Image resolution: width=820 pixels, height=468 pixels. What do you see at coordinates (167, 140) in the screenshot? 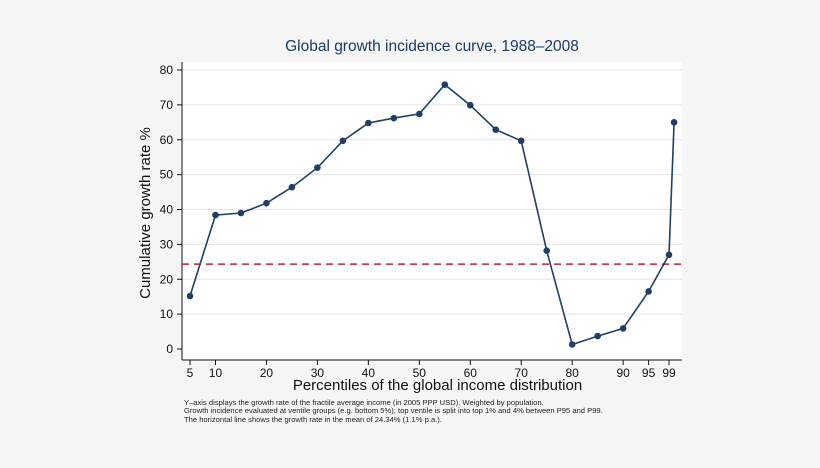
I see `y-tick-label: 60` at bounding box center [167, 140].